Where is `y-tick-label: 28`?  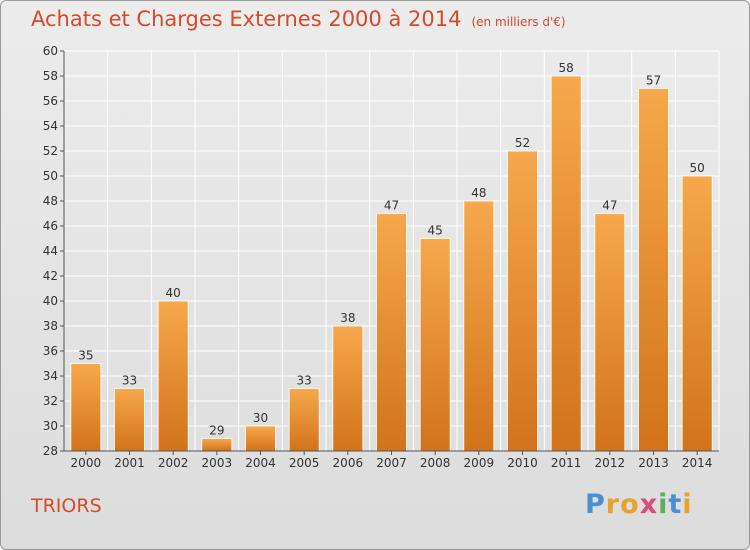 y-tick-label: 28 is located at coordinates (50, 451).